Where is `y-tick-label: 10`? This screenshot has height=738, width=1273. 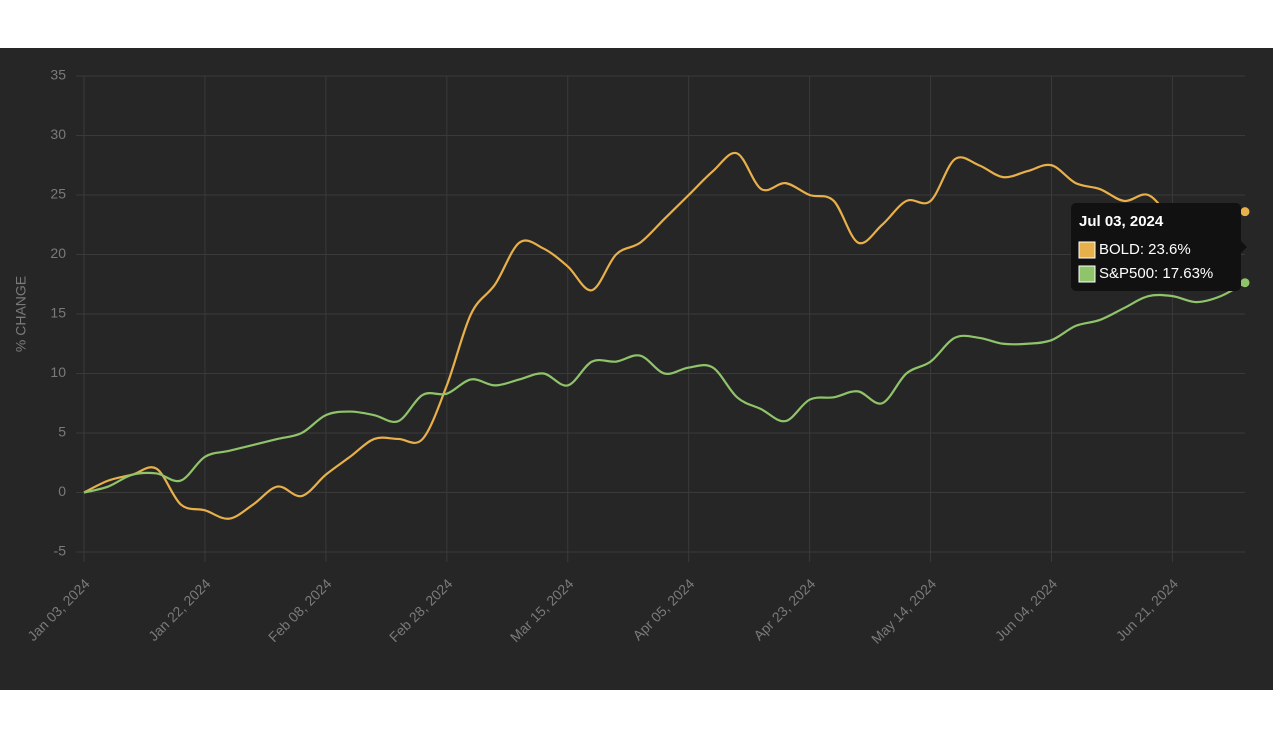
y-tick-label: 10 is located at coordinates (58, 372).